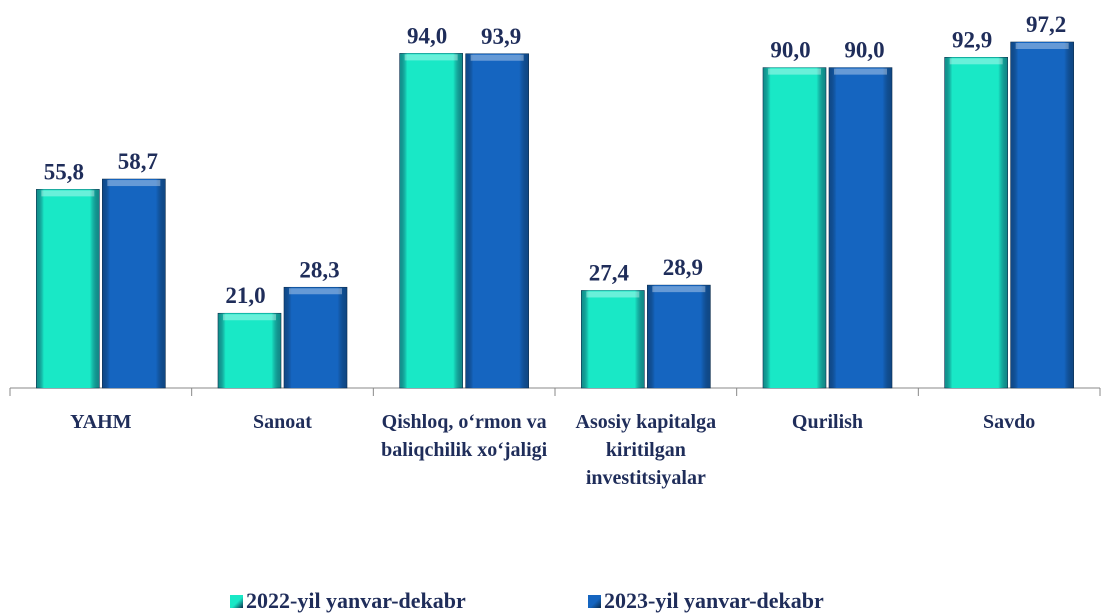 This screenshot has height=615, width=1110. I want to click on legend-item: 2023-yil yanvar-dekabr, so click(706, 601).